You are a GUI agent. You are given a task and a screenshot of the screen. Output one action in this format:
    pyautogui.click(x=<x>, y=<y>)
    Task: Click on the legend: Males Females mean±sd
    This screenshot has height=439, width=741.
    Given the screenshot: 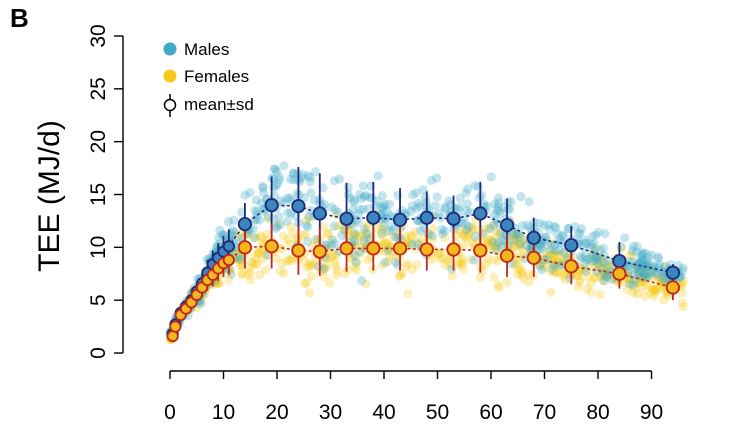 What is the action you would take?
    pyautogui.click(x=208, y=78)
    